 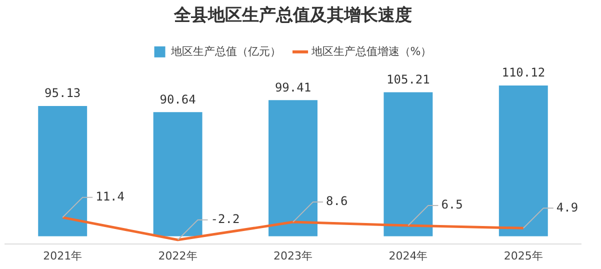 What do you see at coordinates (567, 207) in the screenshot?
I see `data-label: 4.9` at bounding box center [567, 207].